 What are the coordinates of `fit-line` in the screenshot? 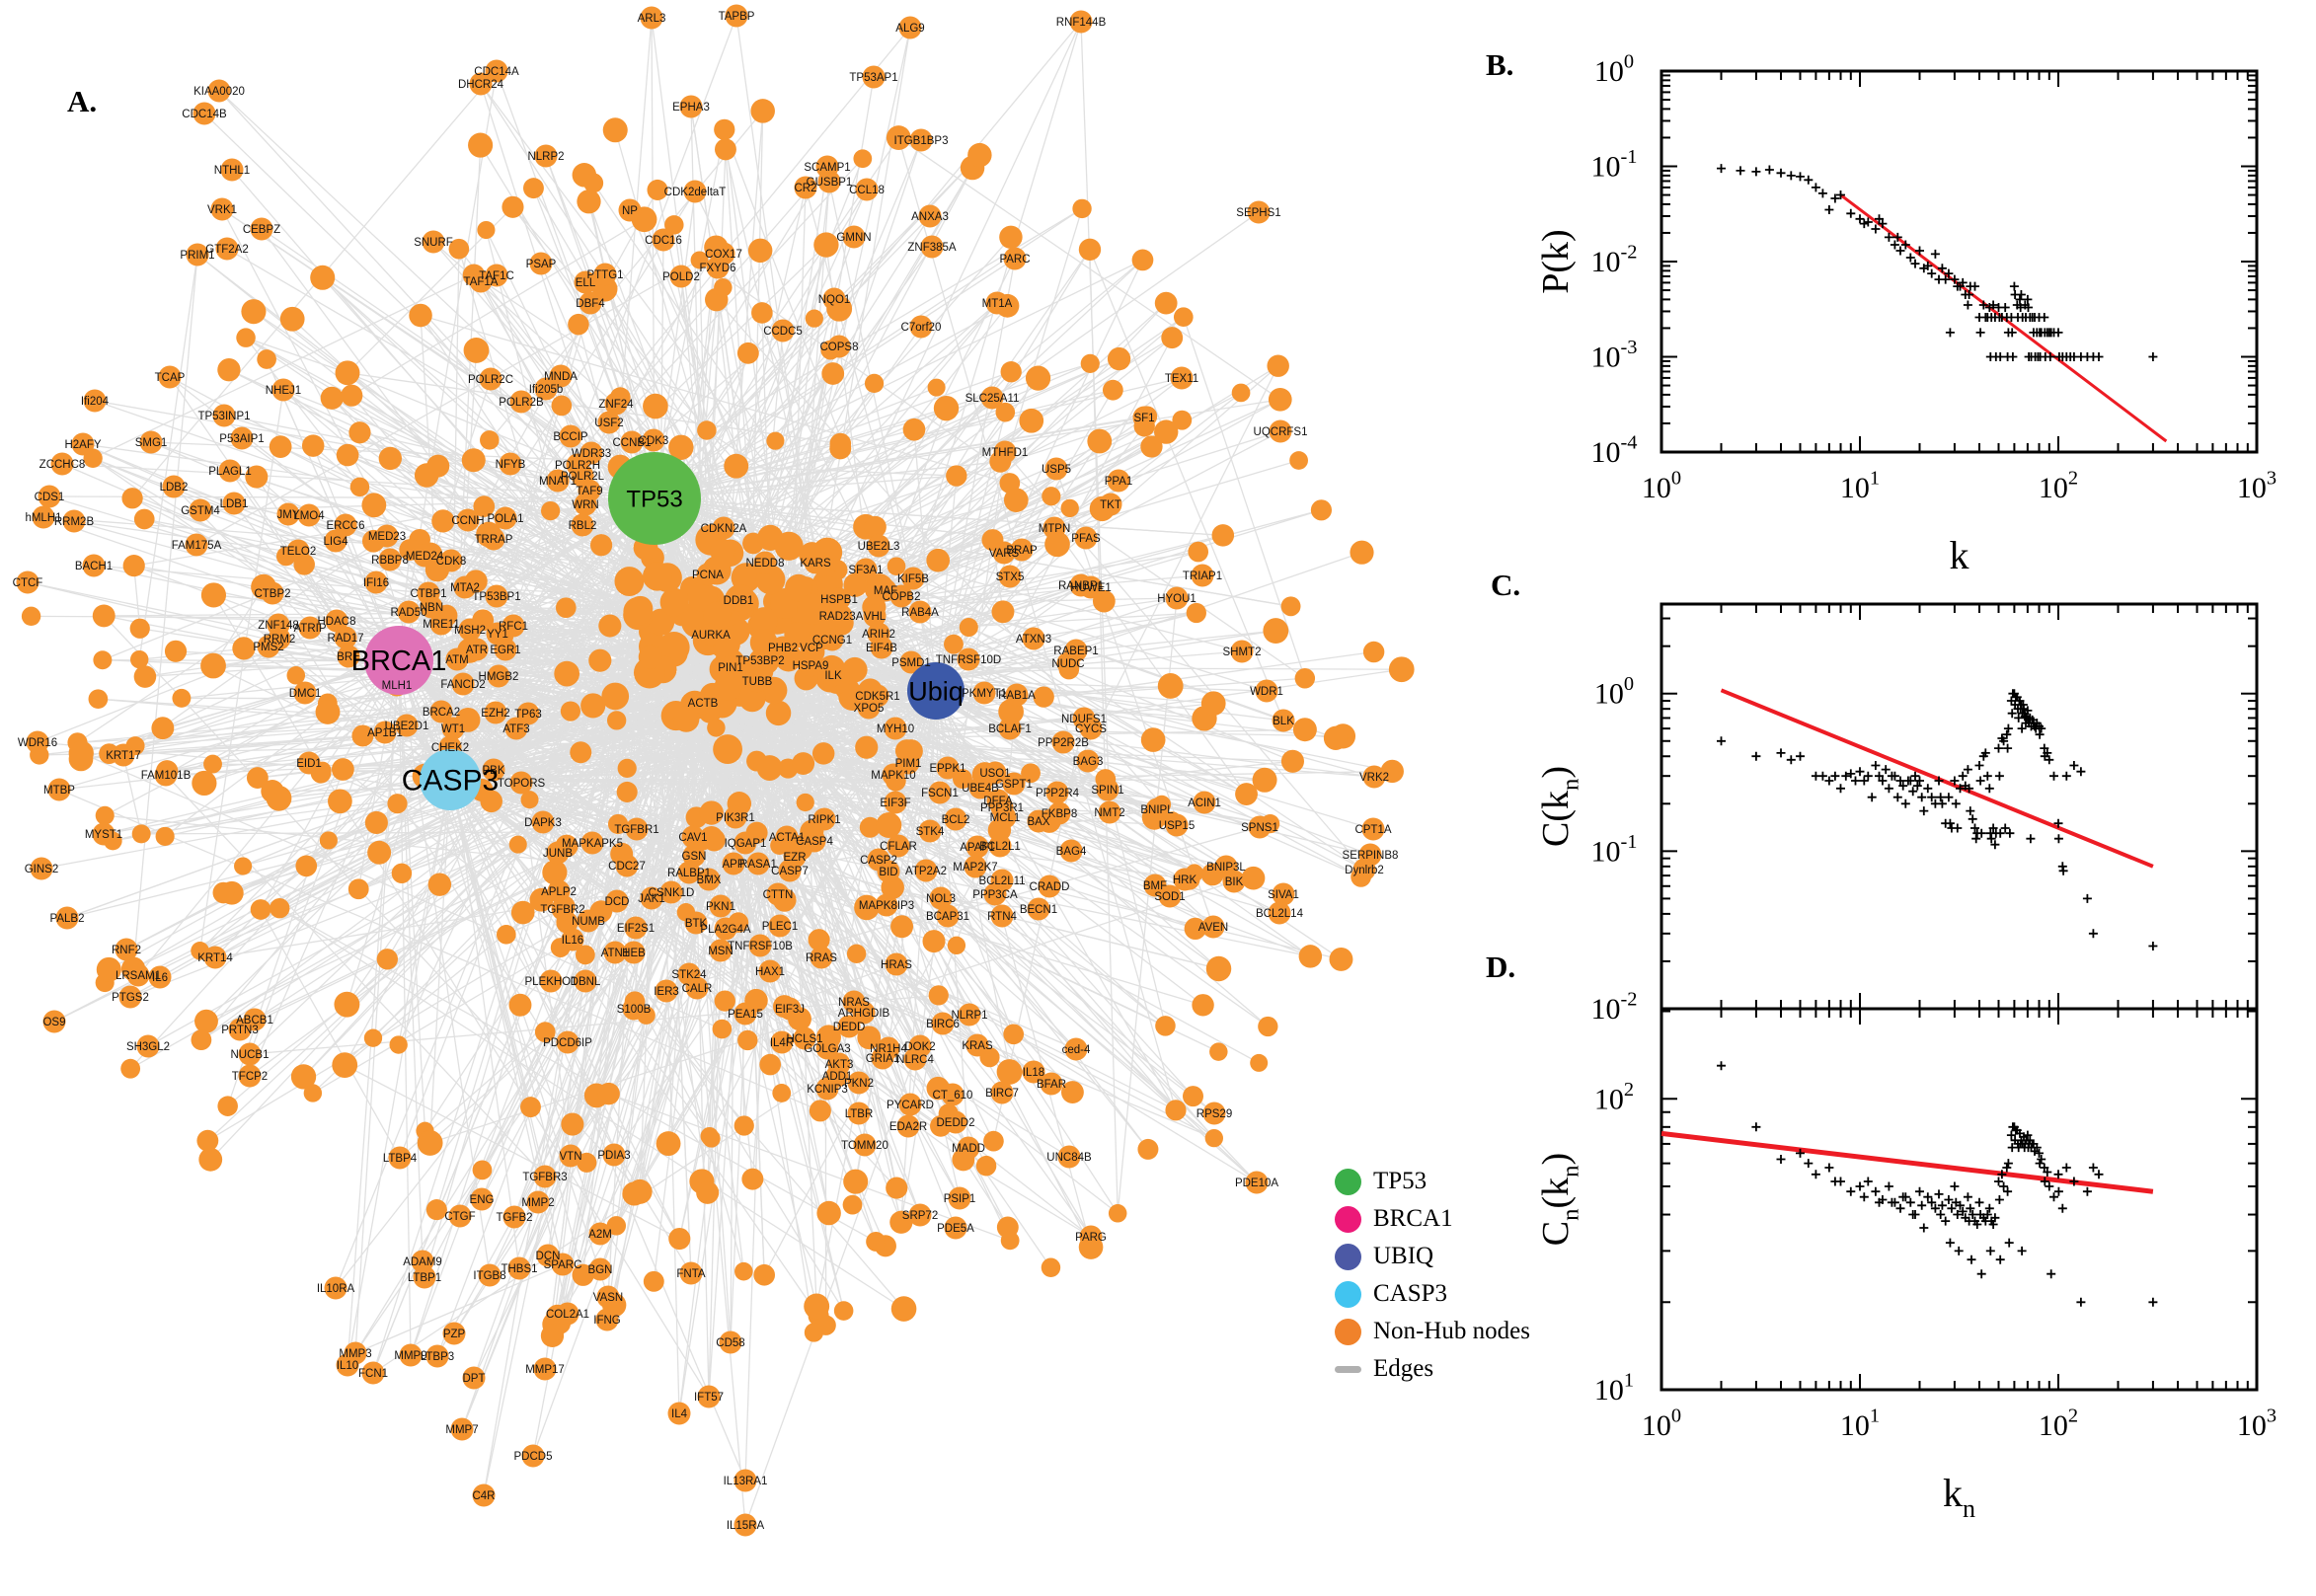 It's located at (1907, 1162).